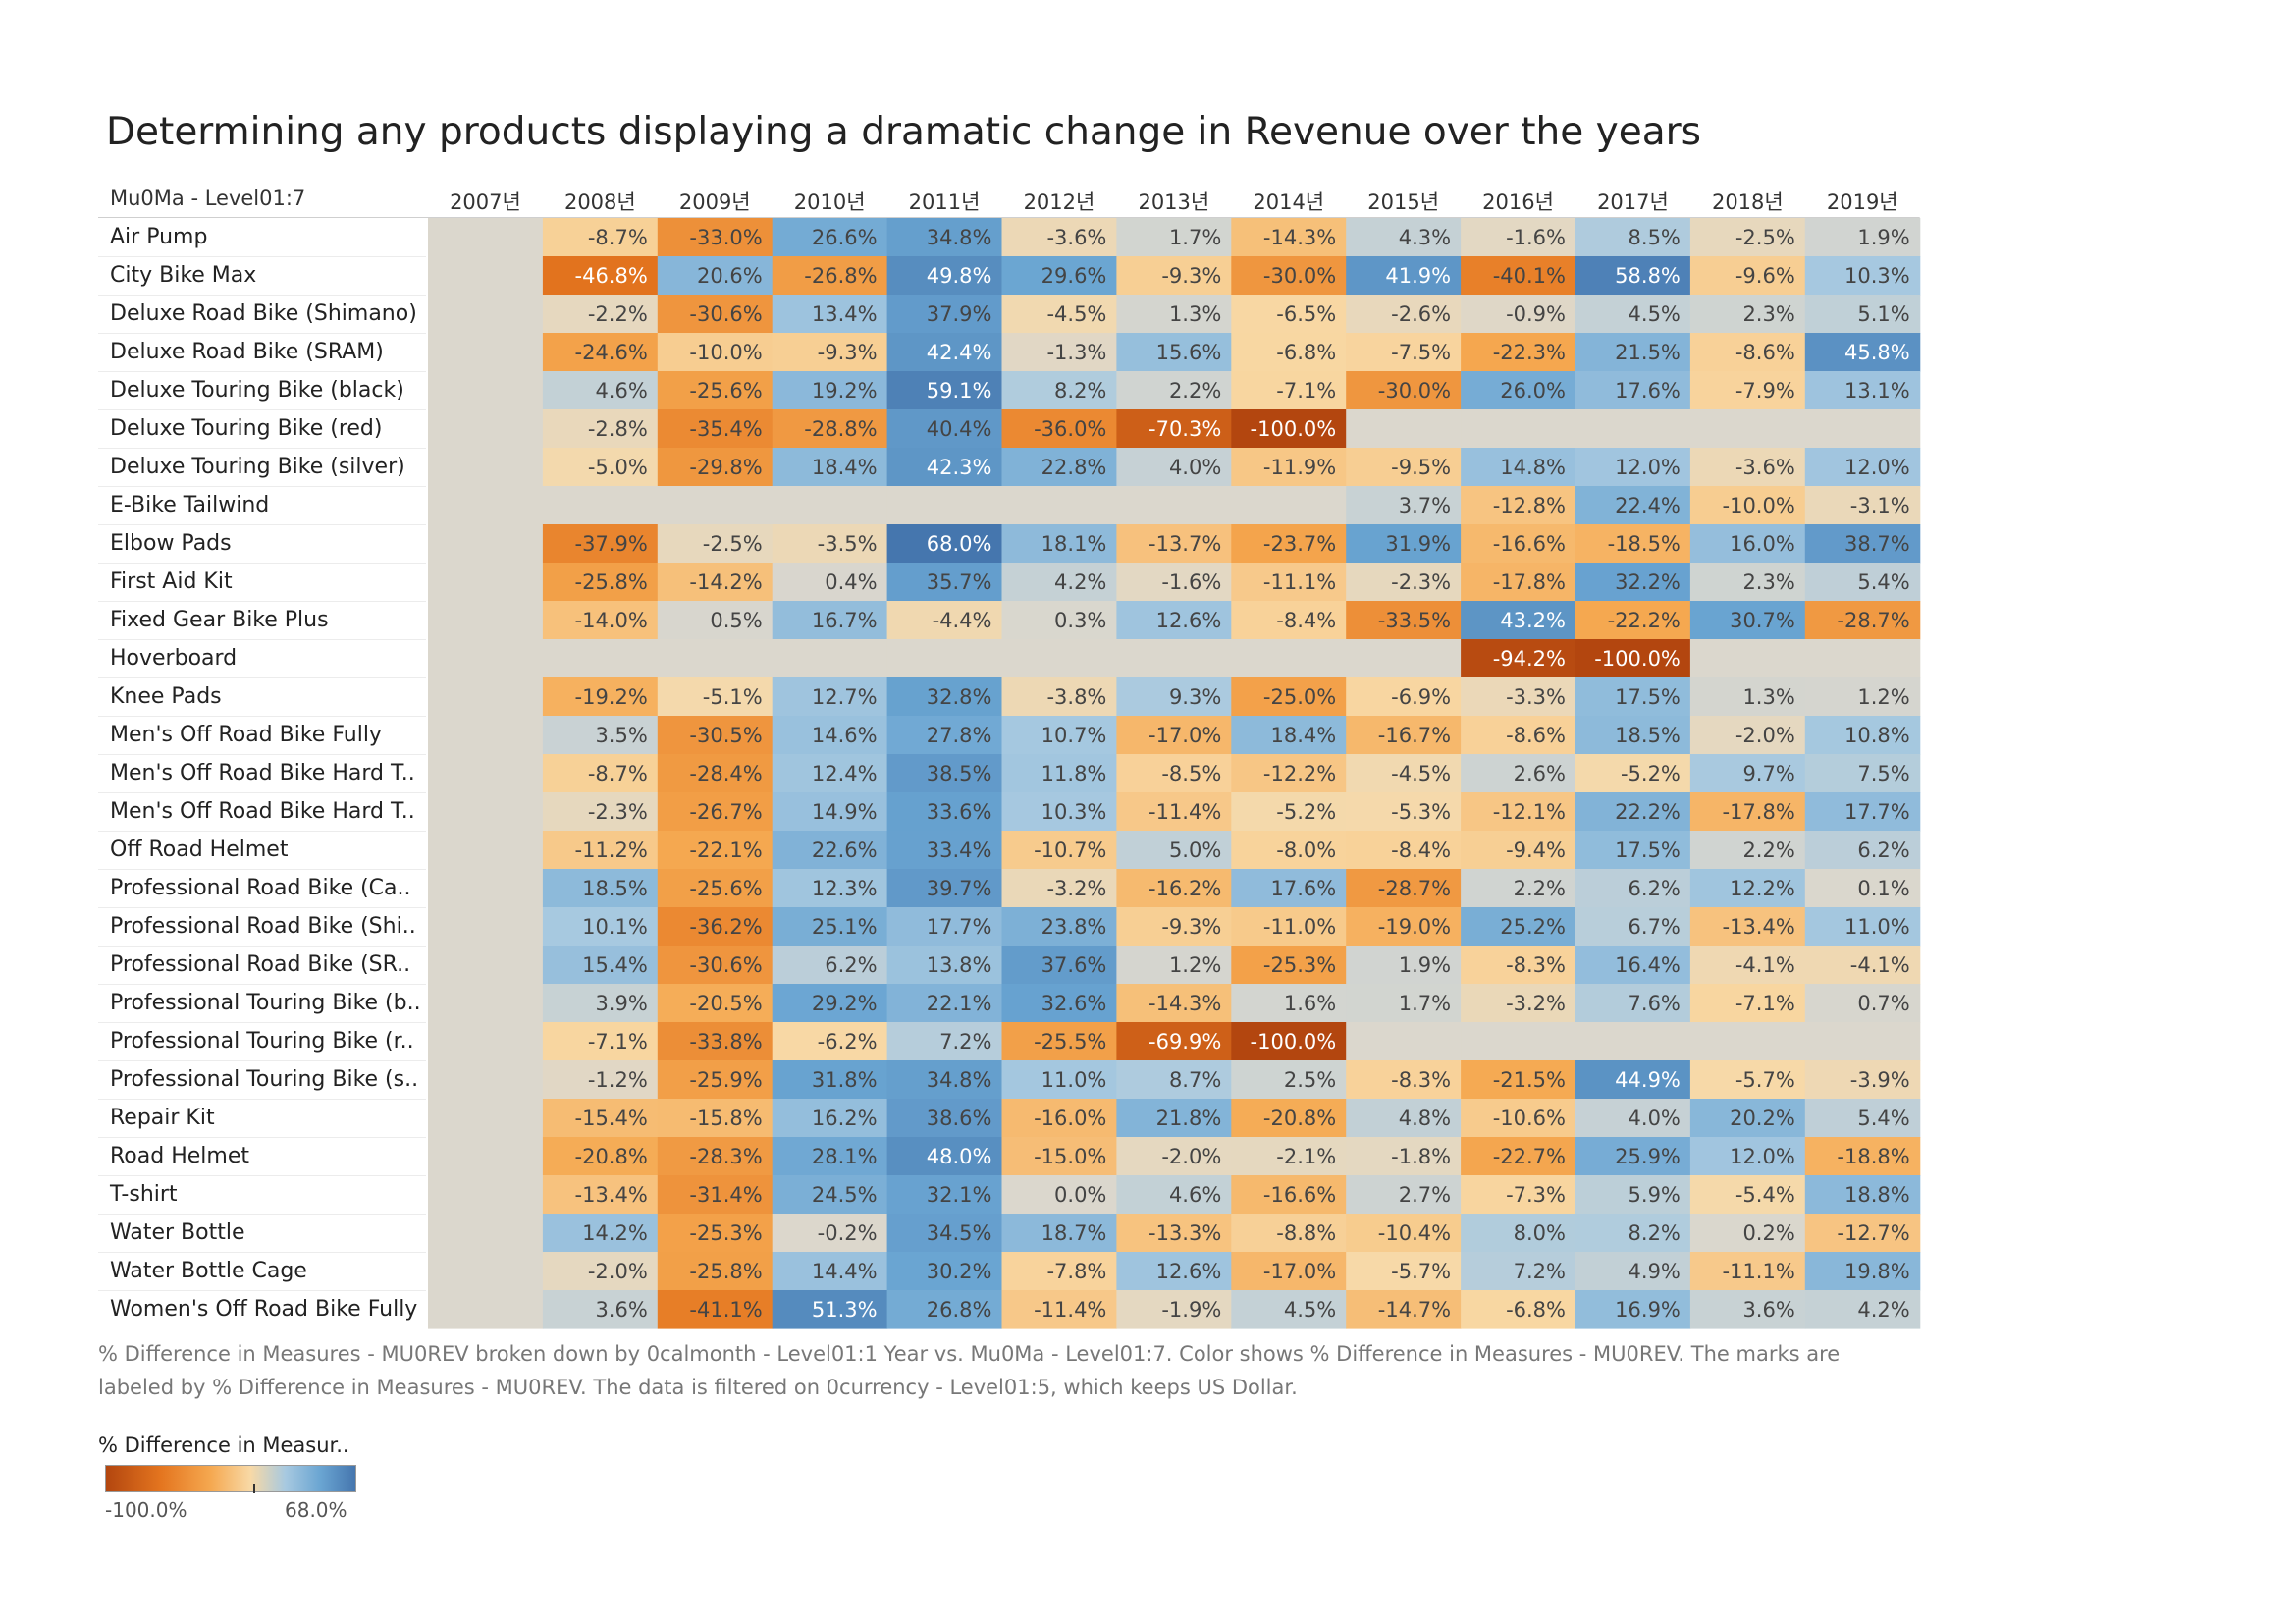 Image resolution: width=2296 pixels, height=1623 pixels. I want to click on cell-value-label: 1.6%, so click(1310, 1003).